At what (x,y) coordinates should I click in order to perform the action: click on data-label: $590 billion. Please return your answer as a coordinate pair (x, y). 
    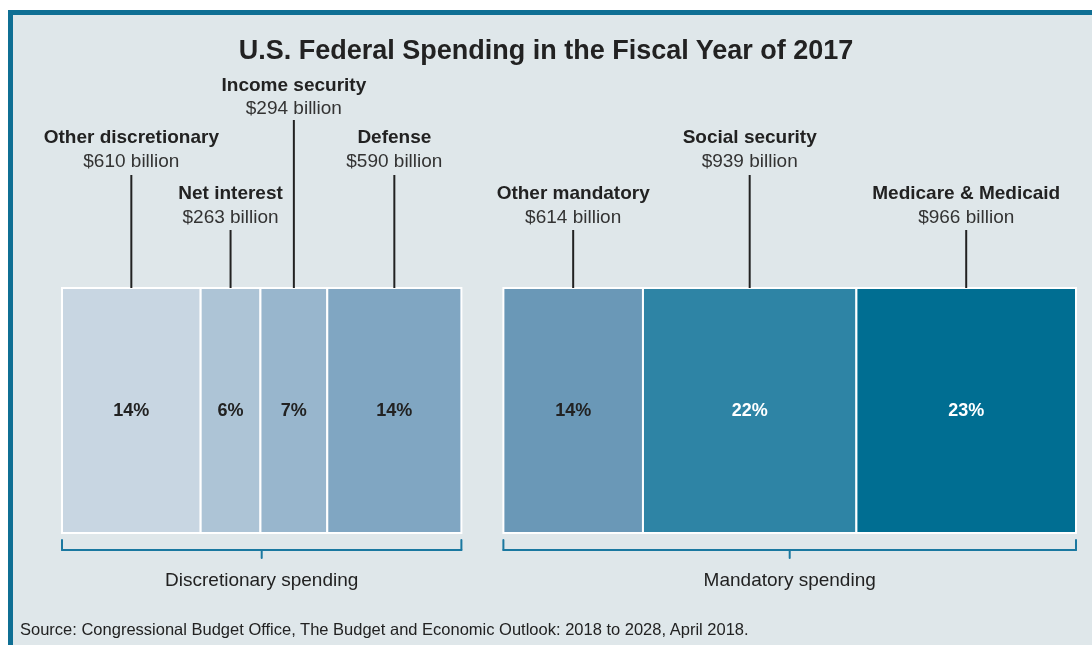
    Looking at the image, I should click on (394, 160).